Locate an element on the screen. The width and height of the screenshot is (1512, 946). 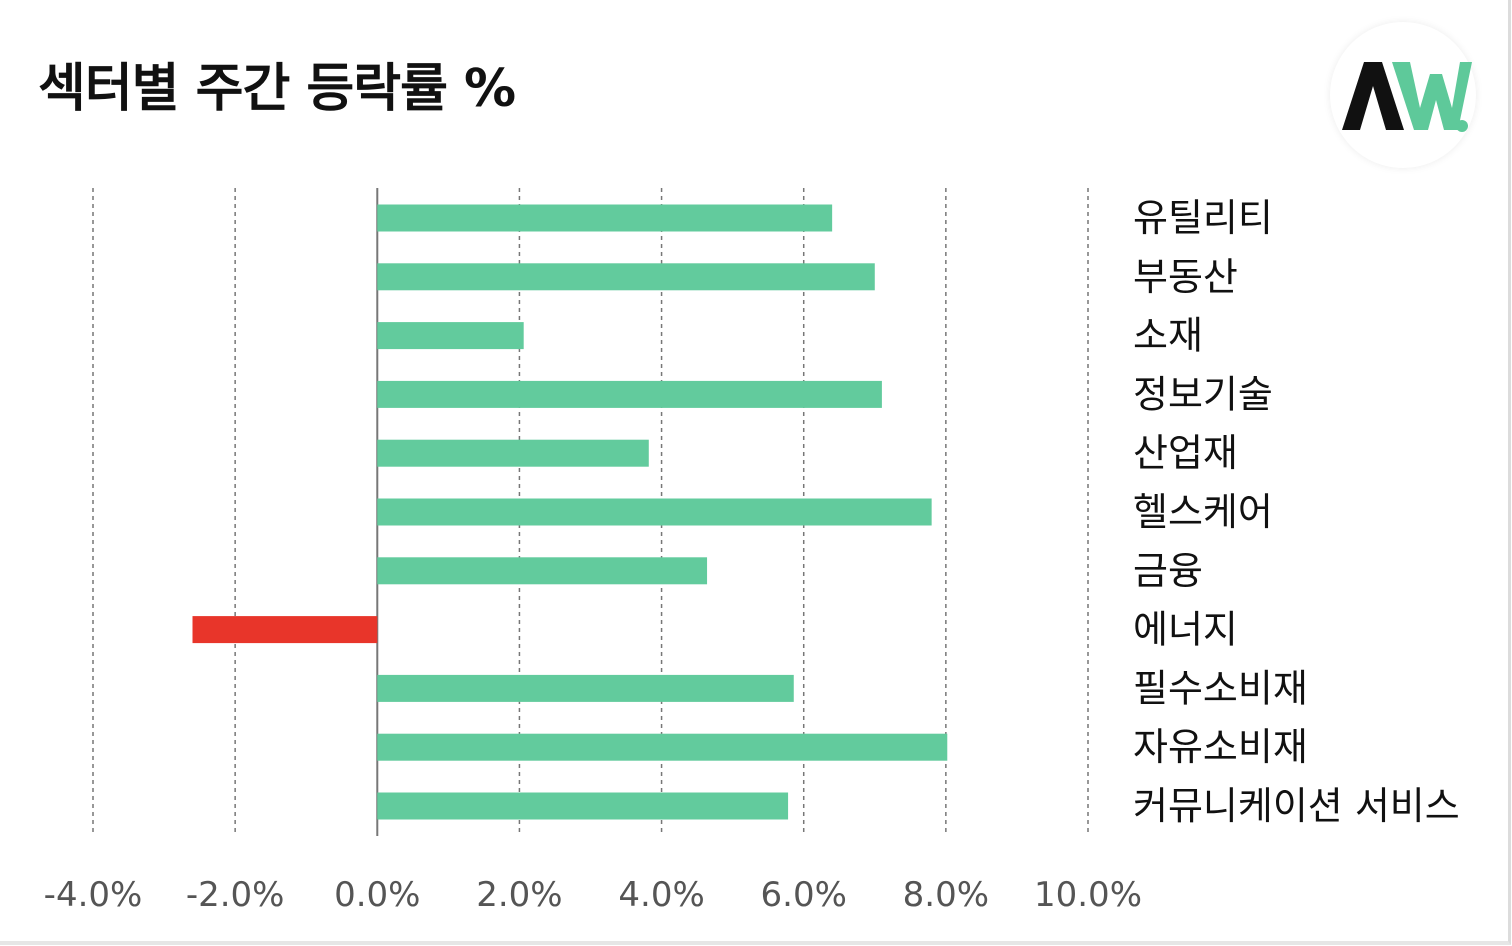
chart-title: 섹터별 주간 등락률 % is located at coordinates (277, 89).